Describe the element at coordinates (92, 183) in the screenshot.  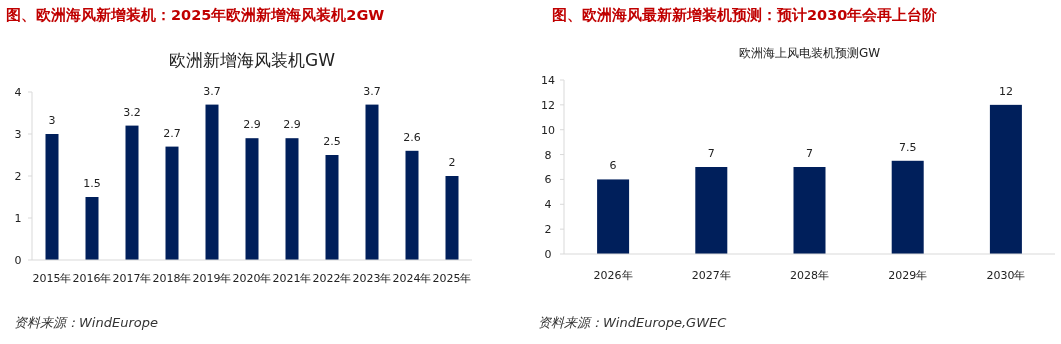
I see `data-label: 1.5` at that location.